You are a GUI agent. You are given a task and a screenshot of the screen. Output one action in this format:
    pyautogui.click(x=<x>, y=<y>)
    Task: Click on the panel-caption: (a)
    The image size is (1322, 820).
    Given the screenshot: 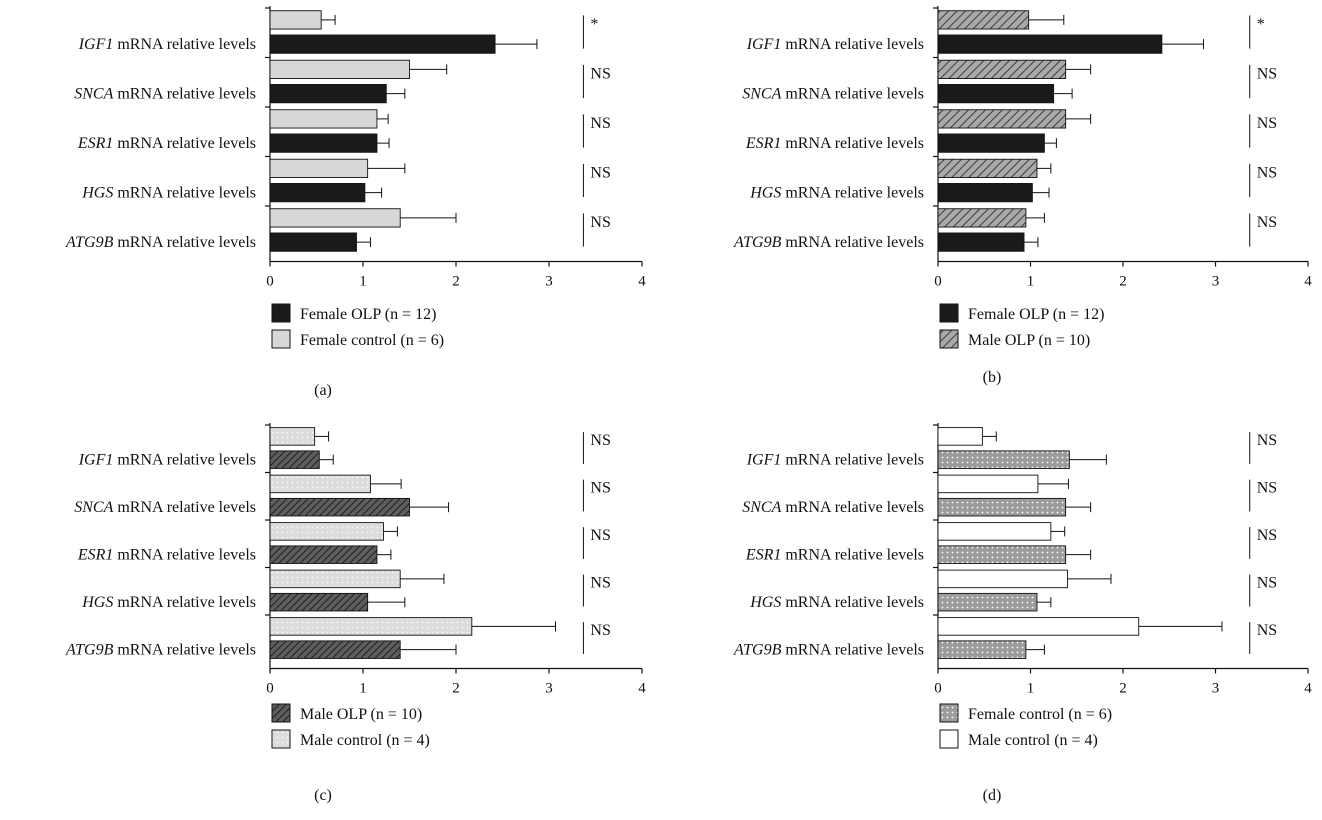 What is the action you would take?
    pyautogui.click(x=323, y=390)
    